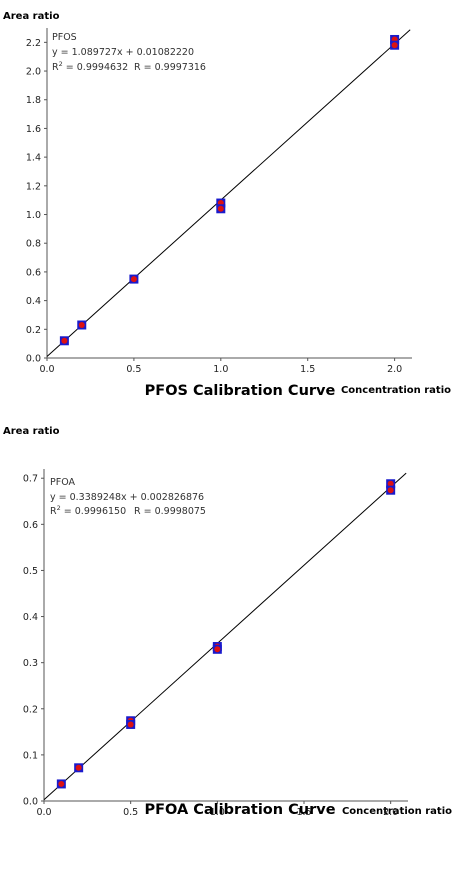 This screenshot has width=454, height=872. What do you see at coordinates (33, 244) in the screenshot?
I see `pfos-y-tick-label: 0.8` at bounding box center [33, 244].